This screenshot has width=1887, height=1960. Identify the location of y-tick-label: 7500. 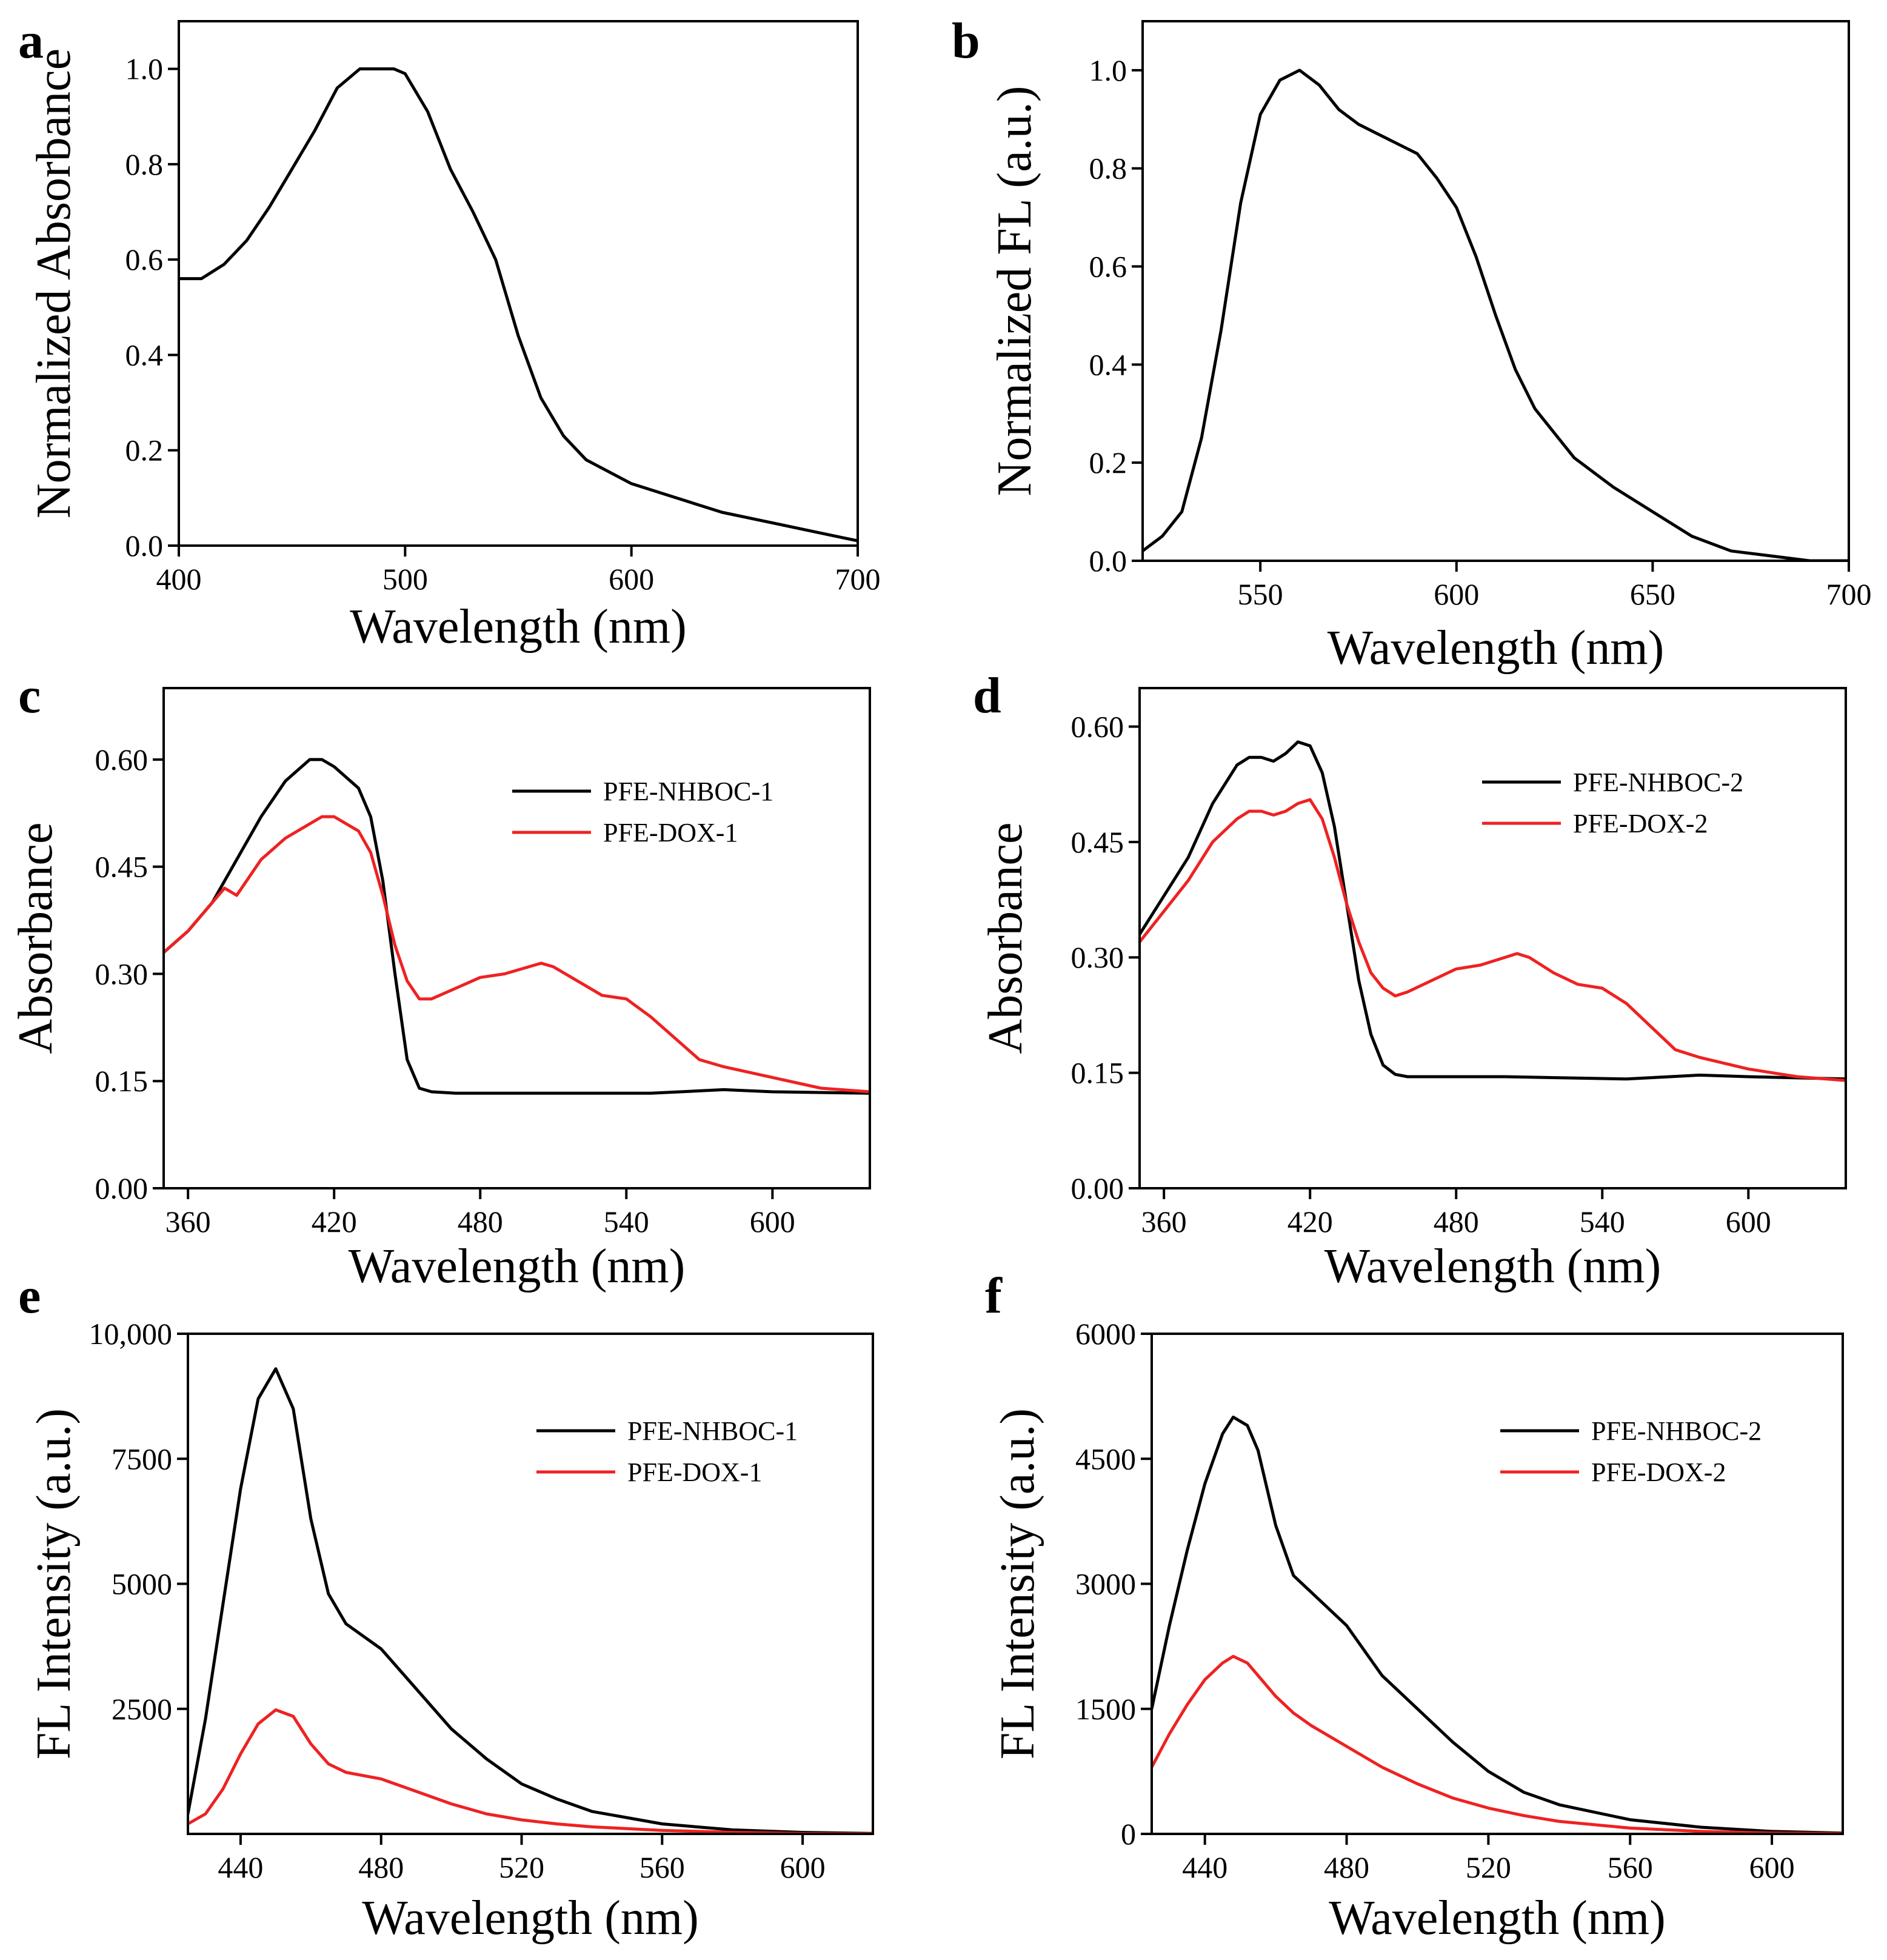
(142, 1459).